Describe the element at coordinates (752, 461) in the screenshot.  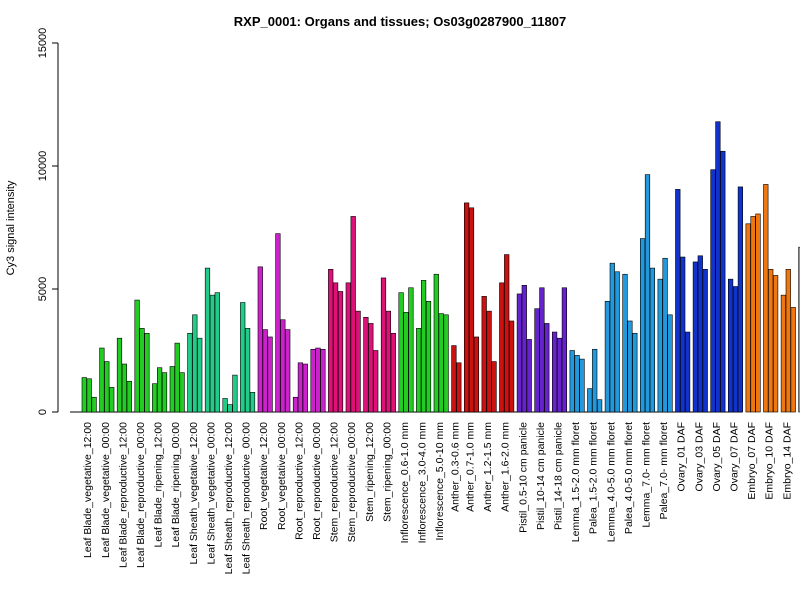
I see `category-label: Embryo_07 DAF` at that location.